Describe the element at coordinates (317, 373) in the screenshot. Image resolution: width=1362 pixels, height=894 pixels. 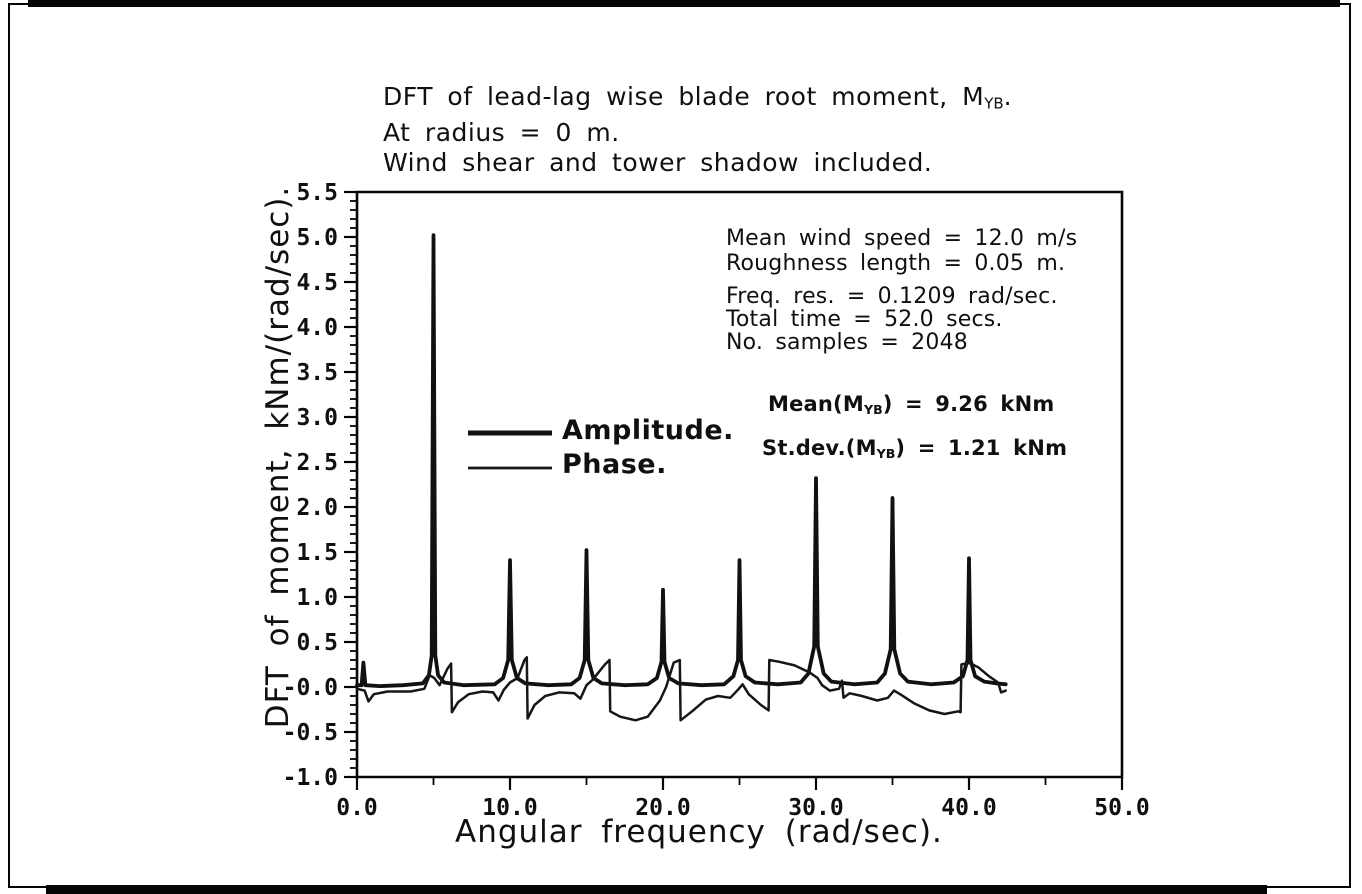
I see `y-tick-label: 3.5` at that location.